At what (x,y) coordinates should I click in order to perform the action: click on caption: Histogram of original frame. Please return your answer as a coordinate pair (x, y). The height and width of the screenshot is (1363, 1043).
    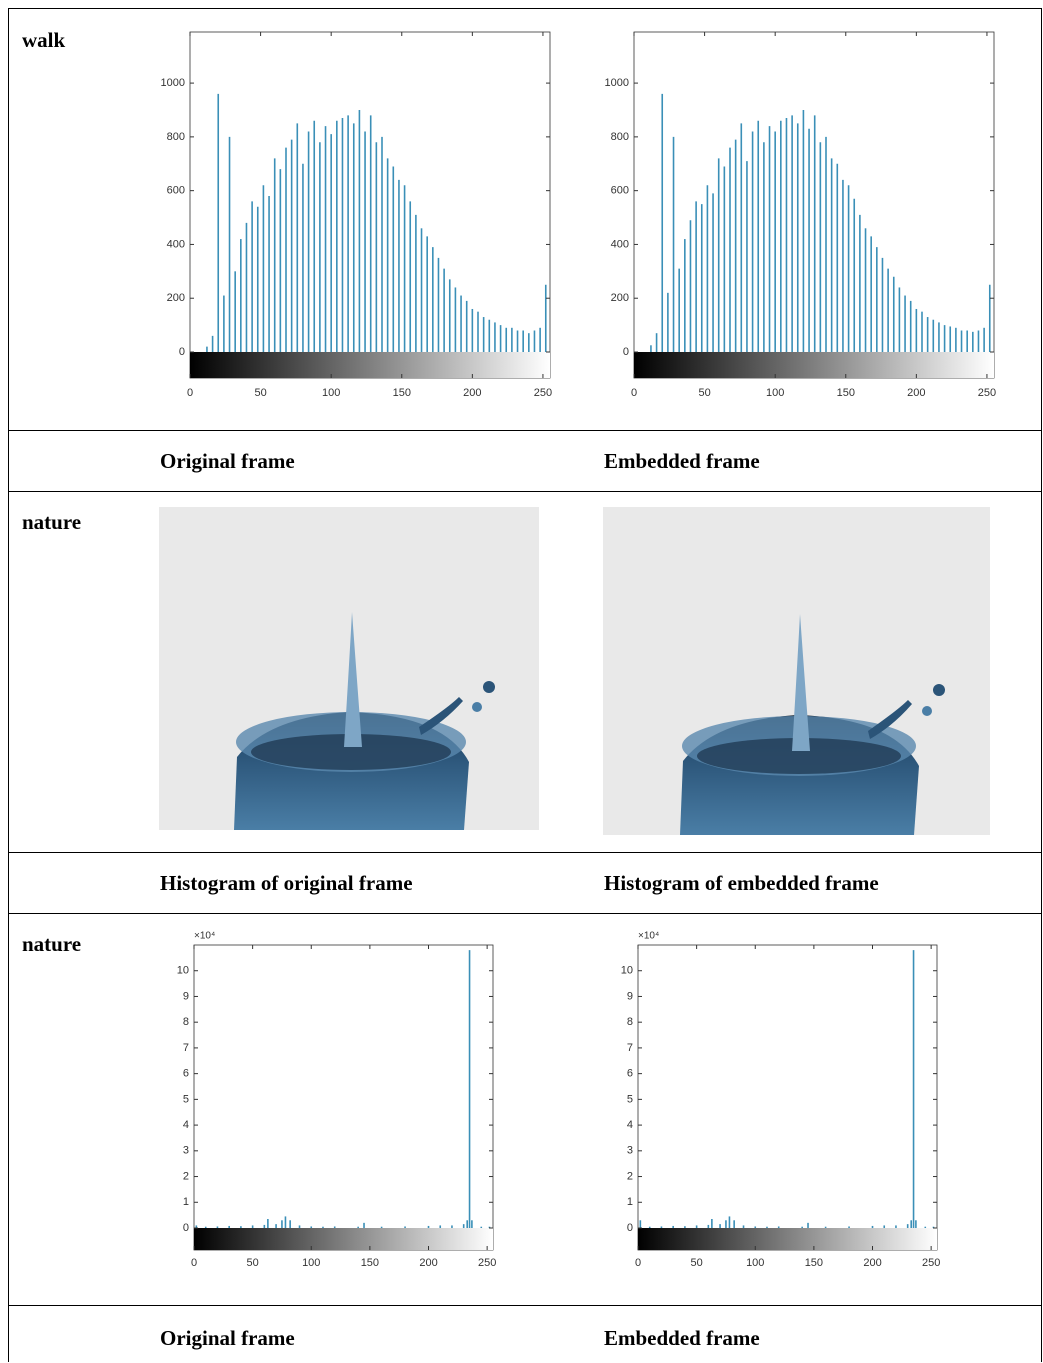
    Looking at the image, I should click on (286, 883).